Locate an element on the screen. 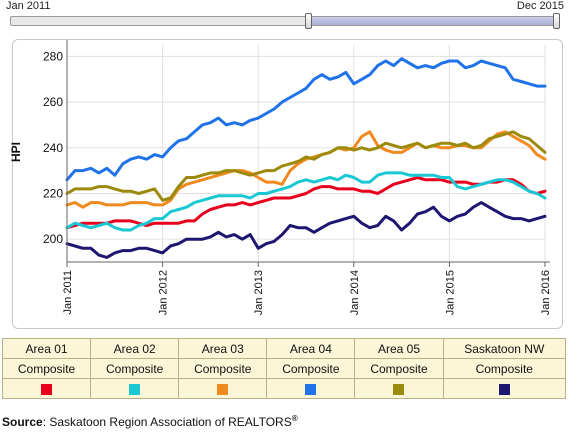 This screenshot has width=570, height=434. legend-name-1: Area 01 is located at coordinates (46, 348).